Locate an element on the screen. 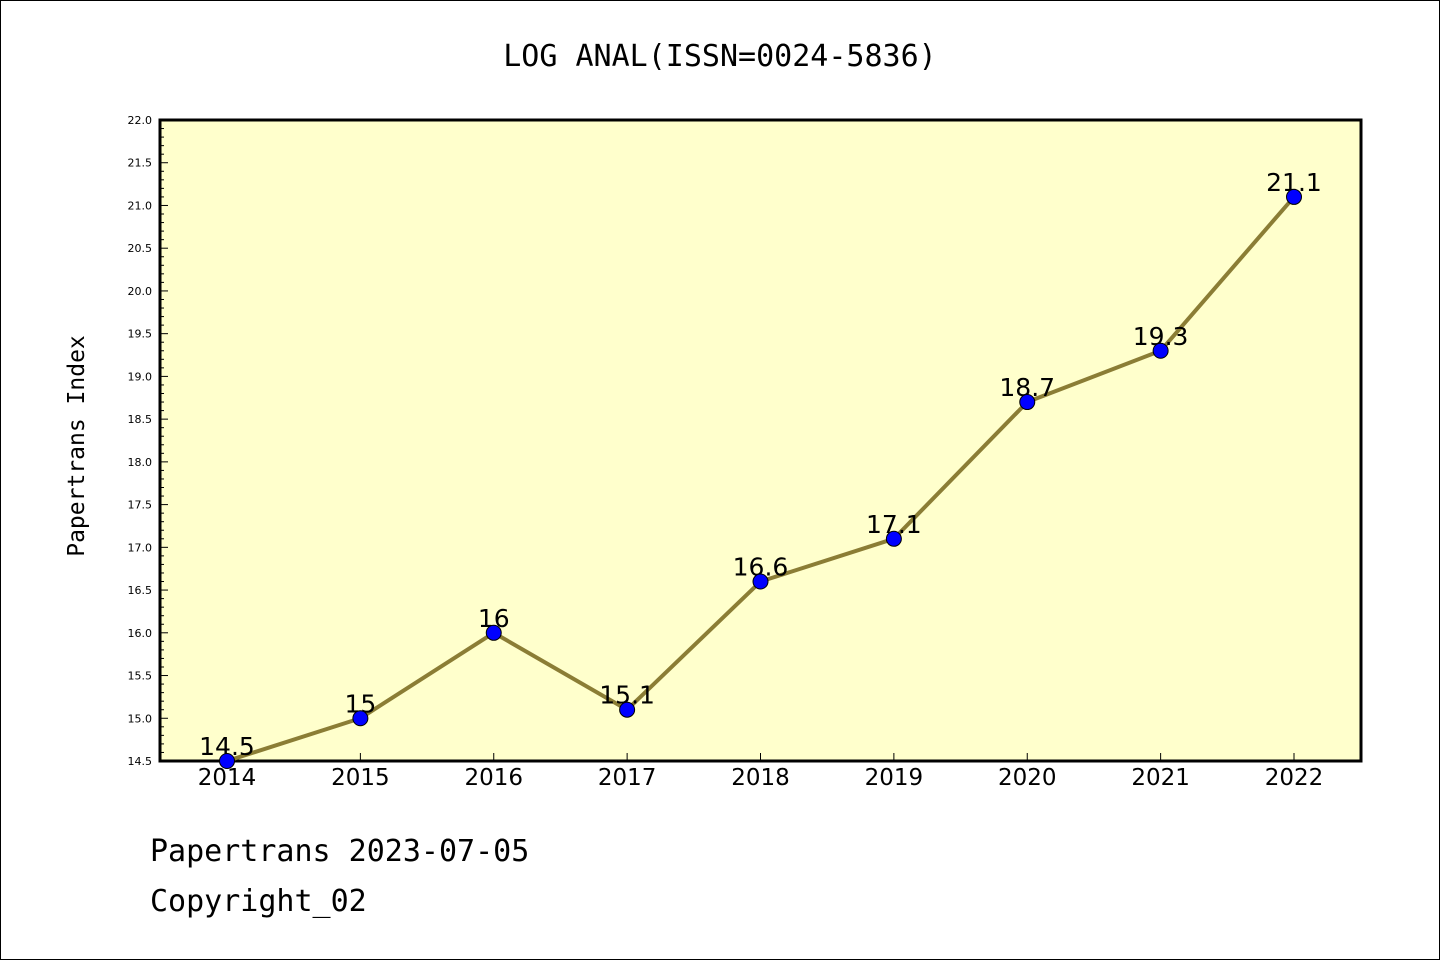 The height and width of the screenshot is (960, 1440). x-tick-label: 2016 is located at coordinates (493, 778).